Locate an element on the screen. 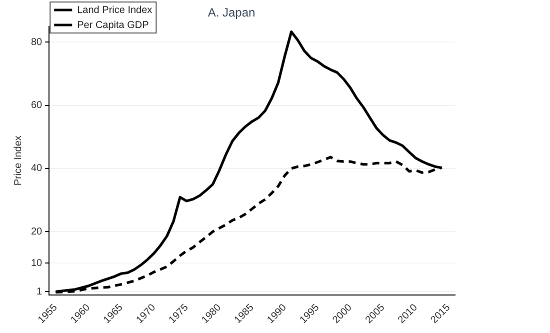  y-tick-label: 10 is located at coordinates (37, 263).